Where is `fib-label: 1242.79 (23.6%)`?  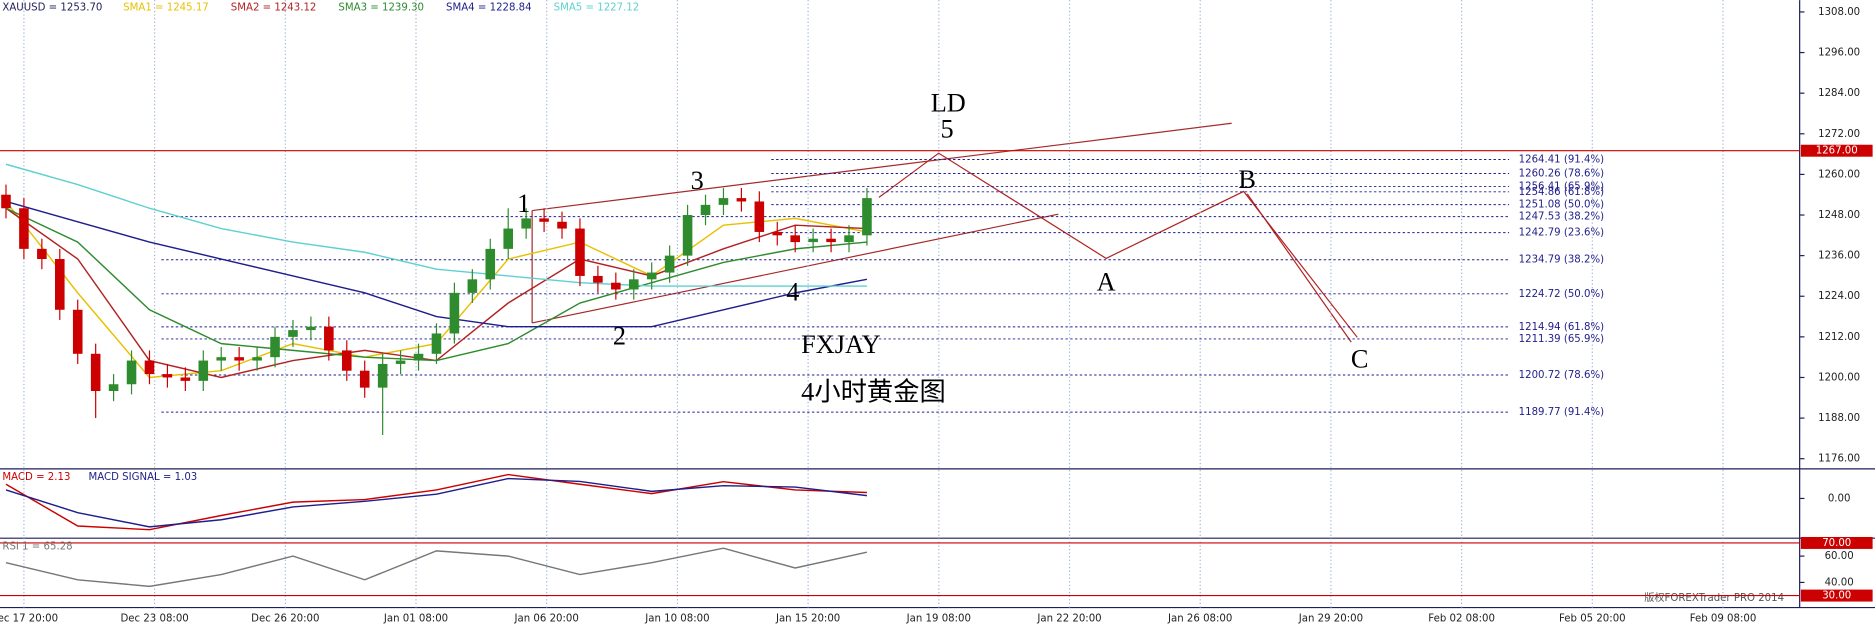 fib-label: 1242.79 (23.6%) is located at coordinates (1561, 233).